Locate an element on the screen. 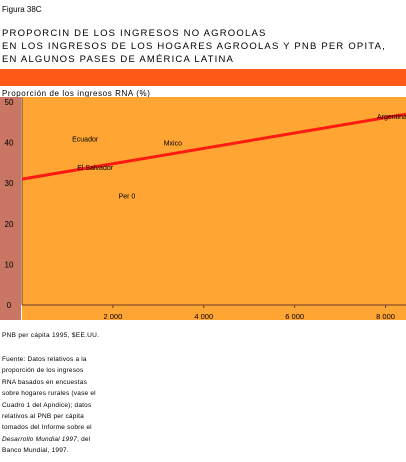 This screenshot has width=406, height=462. x-tick-label: 4 000 is located at coordinates (203, 316).